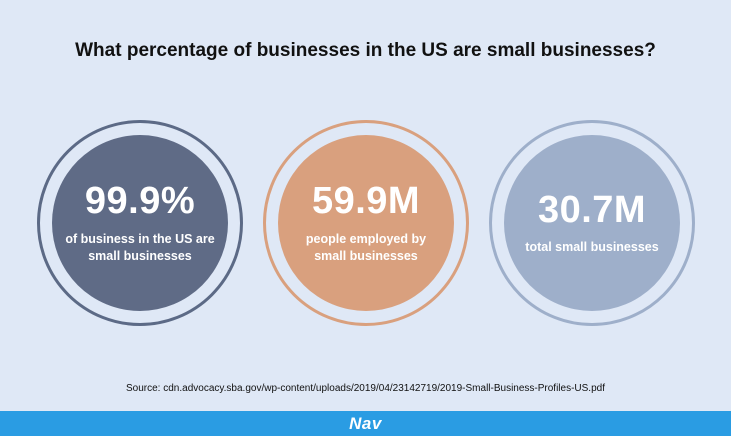 The width and height of the screenshot is (731, 436). Describe the element at coordinates (366, 201) in the screenshot. I see `stat-value: 59.9M` at that location.